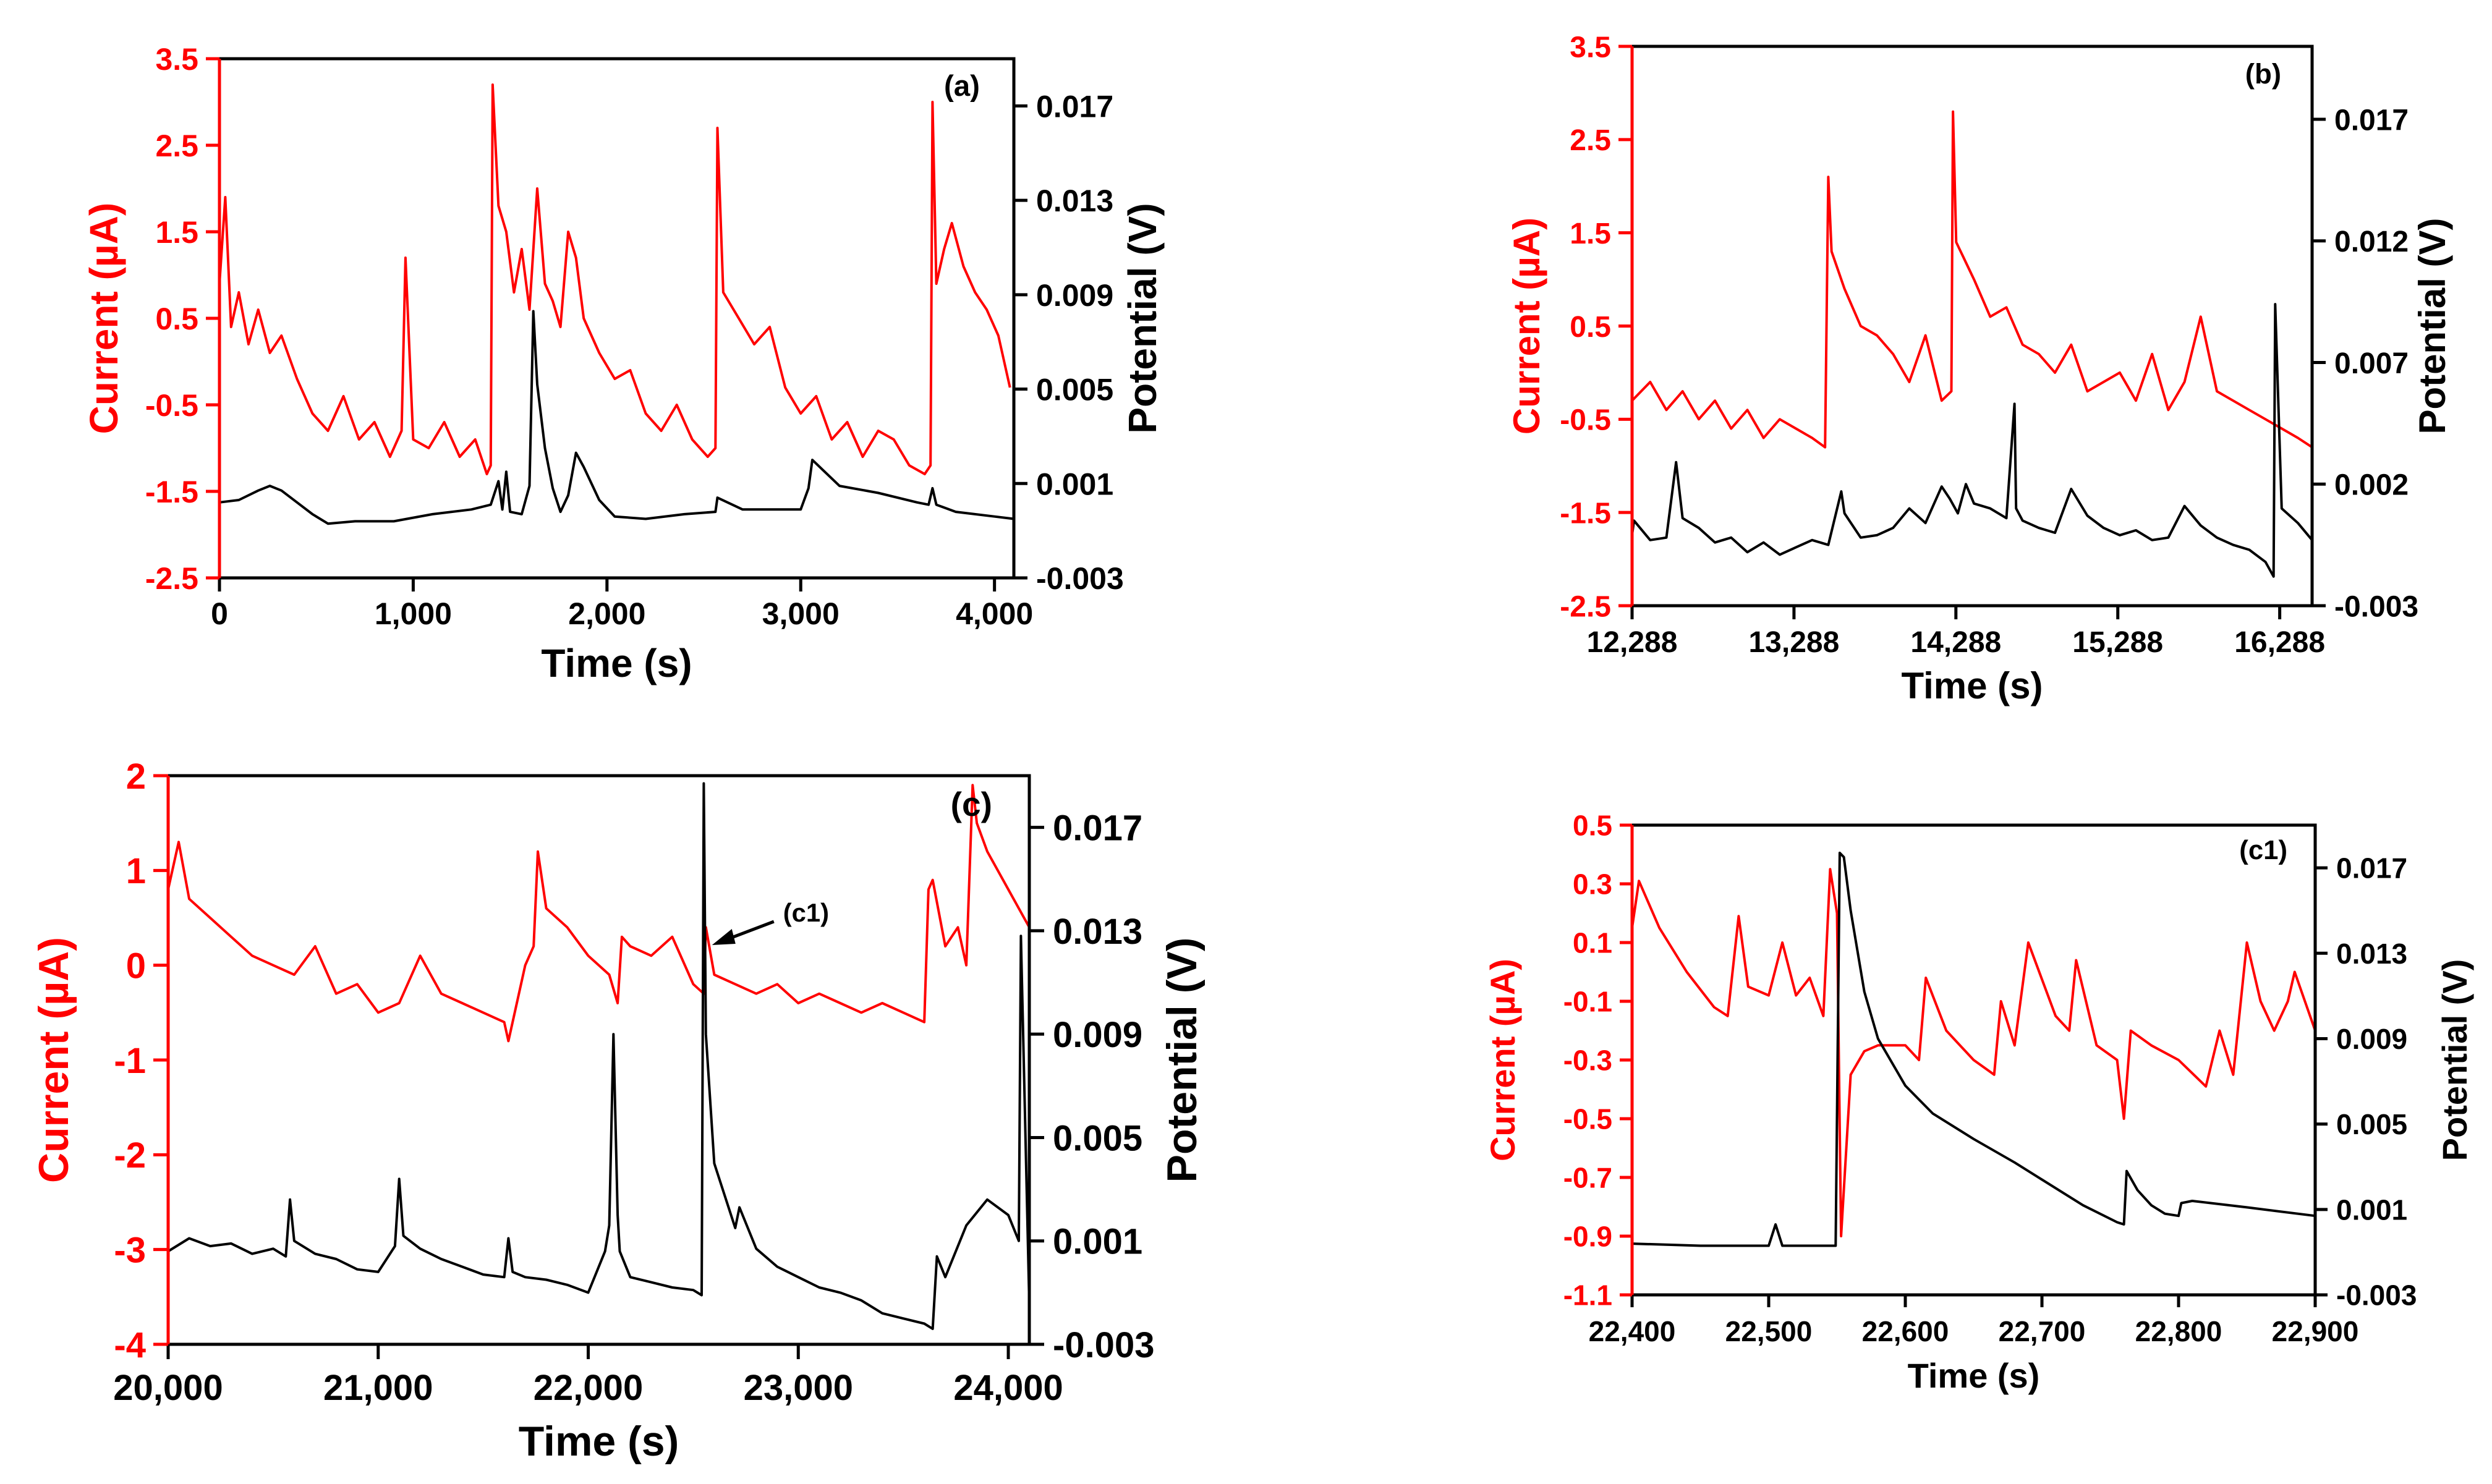 The image size is (2492, 1484). Describe the element at coordinates (962, 86) in the screenshot. I see `panel-label: (a)` at that location.